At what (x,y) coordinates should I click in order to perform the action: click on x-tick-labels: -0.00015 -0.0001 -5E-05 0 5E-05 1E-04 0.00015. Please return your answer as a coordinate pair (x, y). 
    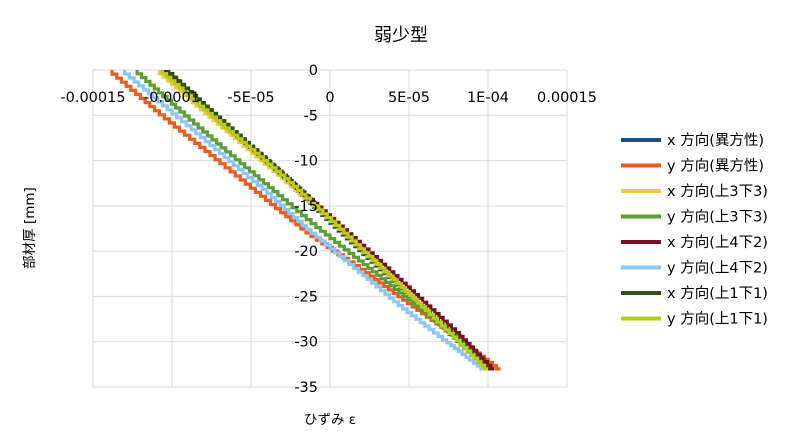
    Looking at the image, I should click on (328, 98).